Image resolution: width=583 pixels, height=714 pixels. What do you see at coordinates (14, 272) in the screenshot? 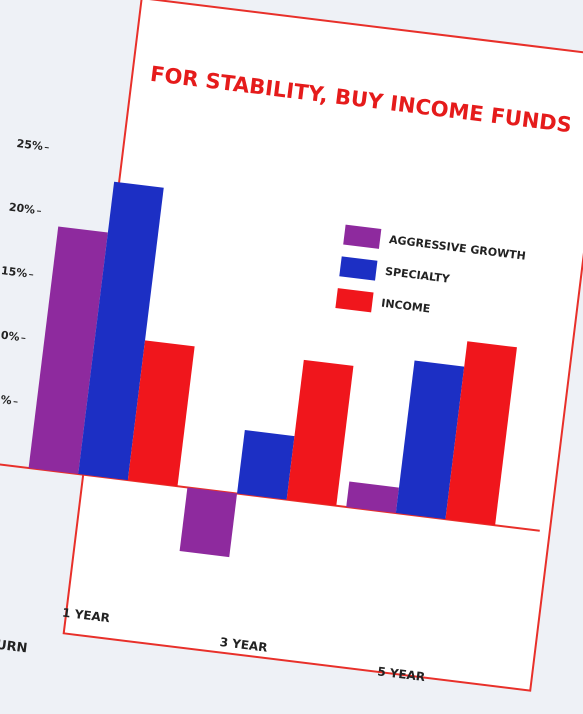
I see `y-tick-label: 15%` at bounding box center [14, 272].